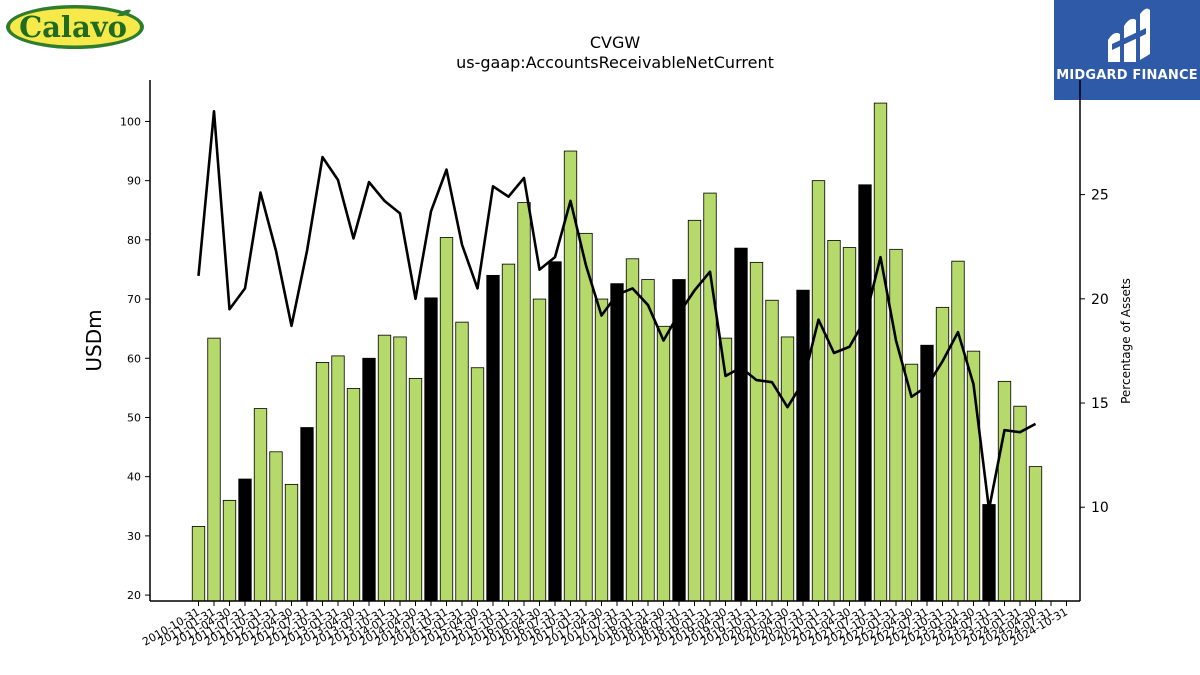 The width and height of the screenshot is (1200, 675). Describe the element at coordinates (130, 121) in the screenshot. I see `y-tick-label: 100` at that location.